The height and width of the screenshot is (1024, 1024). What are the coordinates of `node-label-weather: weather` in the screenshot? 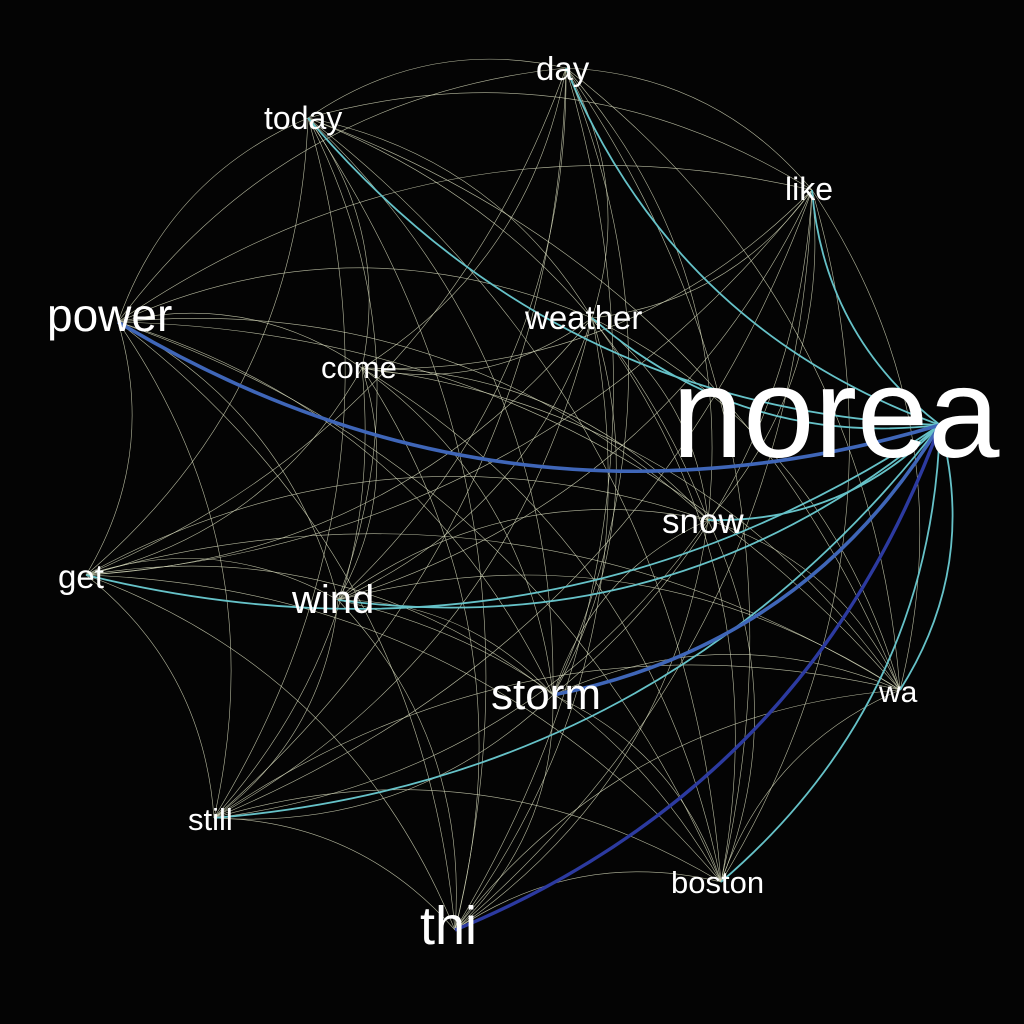 It's located at (583, 317).